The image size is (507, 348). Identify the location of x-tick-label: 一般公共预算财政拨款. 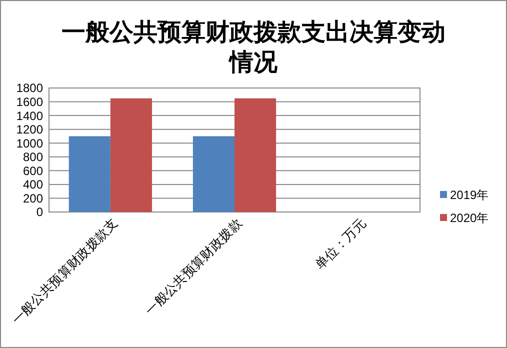
(193, 267).